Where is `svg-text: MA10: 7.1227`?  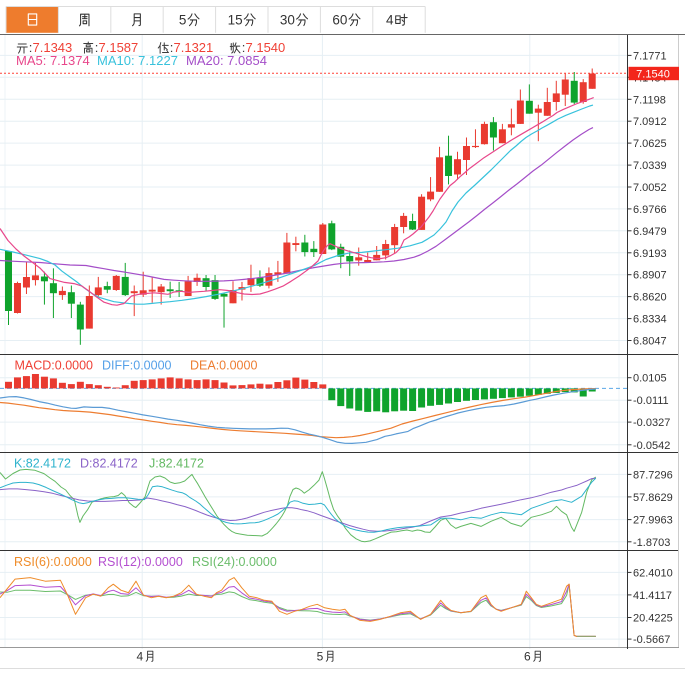
svg-text: MA10: 7.1227 is located at coordinates (137, 60).